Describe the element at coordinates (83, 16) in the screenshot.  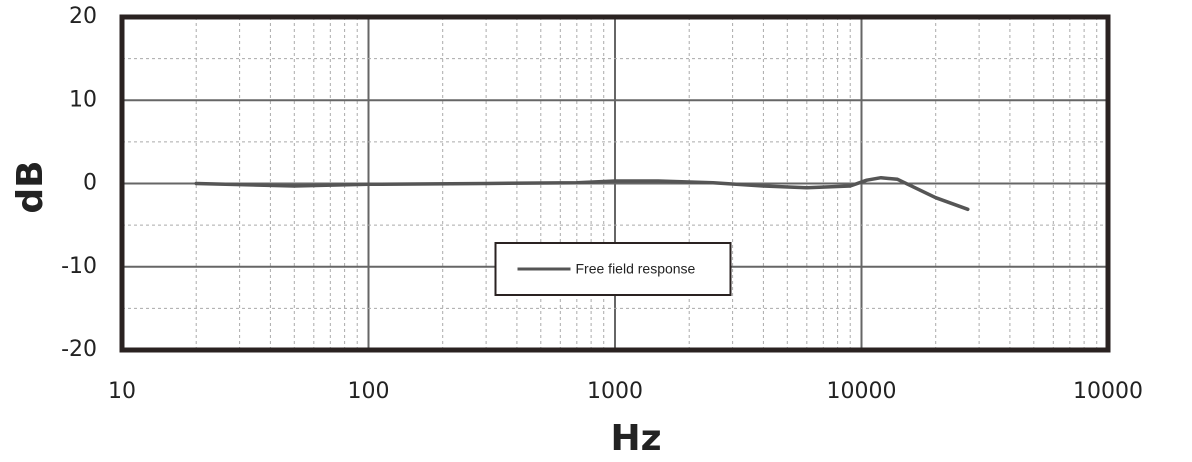
I see `y-tick-label: 20` at that location.